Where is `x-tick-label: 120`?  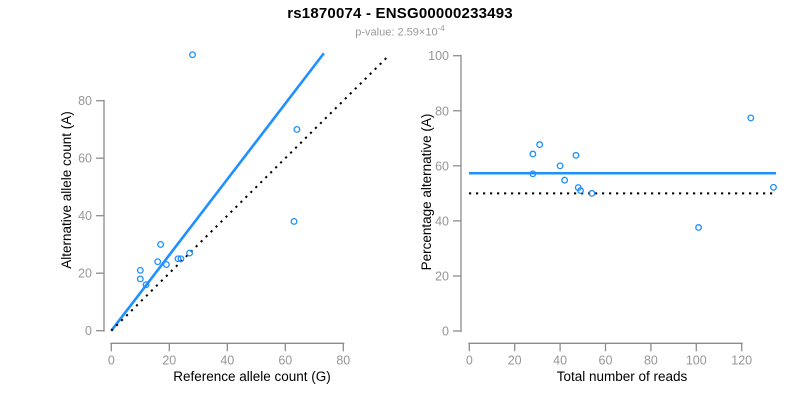 x-tick-label: 120 is located at coordinates (741, 360).